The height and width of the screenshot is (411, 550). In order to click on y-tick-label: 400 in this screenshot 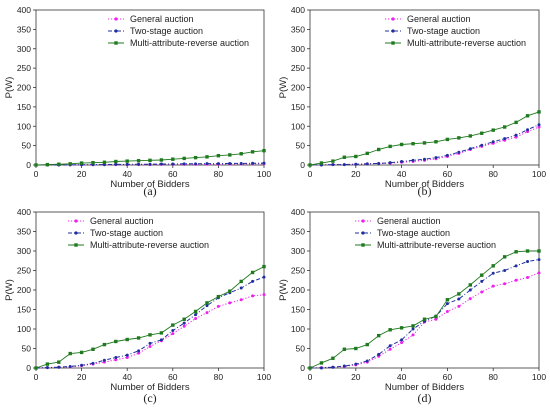, I will do `click(24, 10)`.